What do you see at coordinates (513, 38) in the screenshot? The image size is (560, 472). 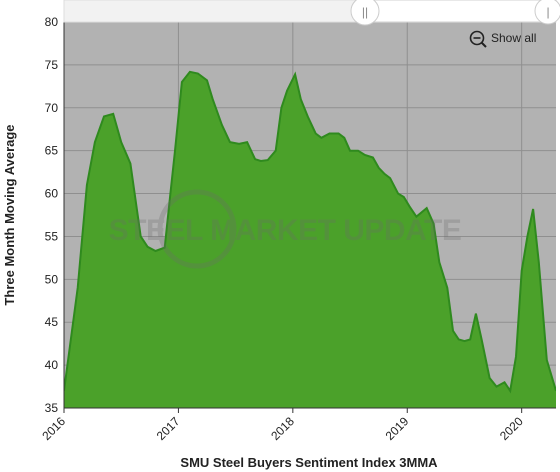 I see `show-all-label: Show all` at bounding box center [513, 38].